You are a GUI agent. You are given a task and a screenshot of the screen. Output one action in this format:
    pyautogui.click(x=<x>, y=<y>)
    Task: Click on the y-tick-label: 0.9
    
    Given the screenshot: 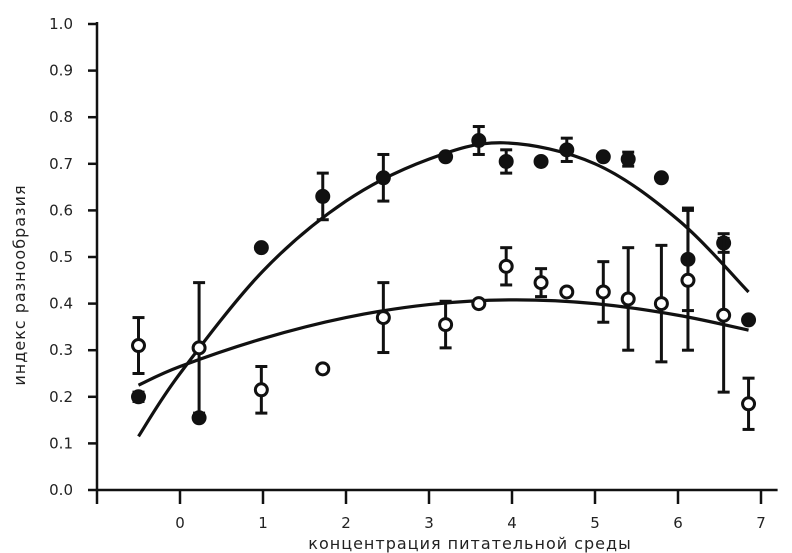 What is the action you would take?
    pyautogui.click(x=61, y=71)
    